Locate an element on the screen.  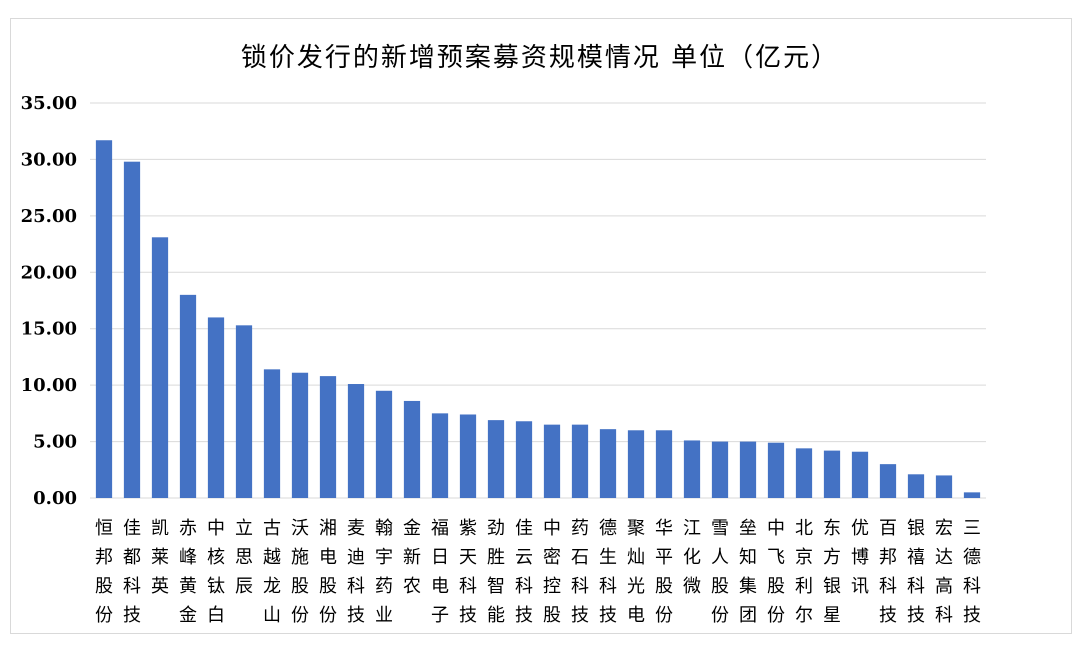
x-tick-char: 聚 is located at coordinates (636, 528).